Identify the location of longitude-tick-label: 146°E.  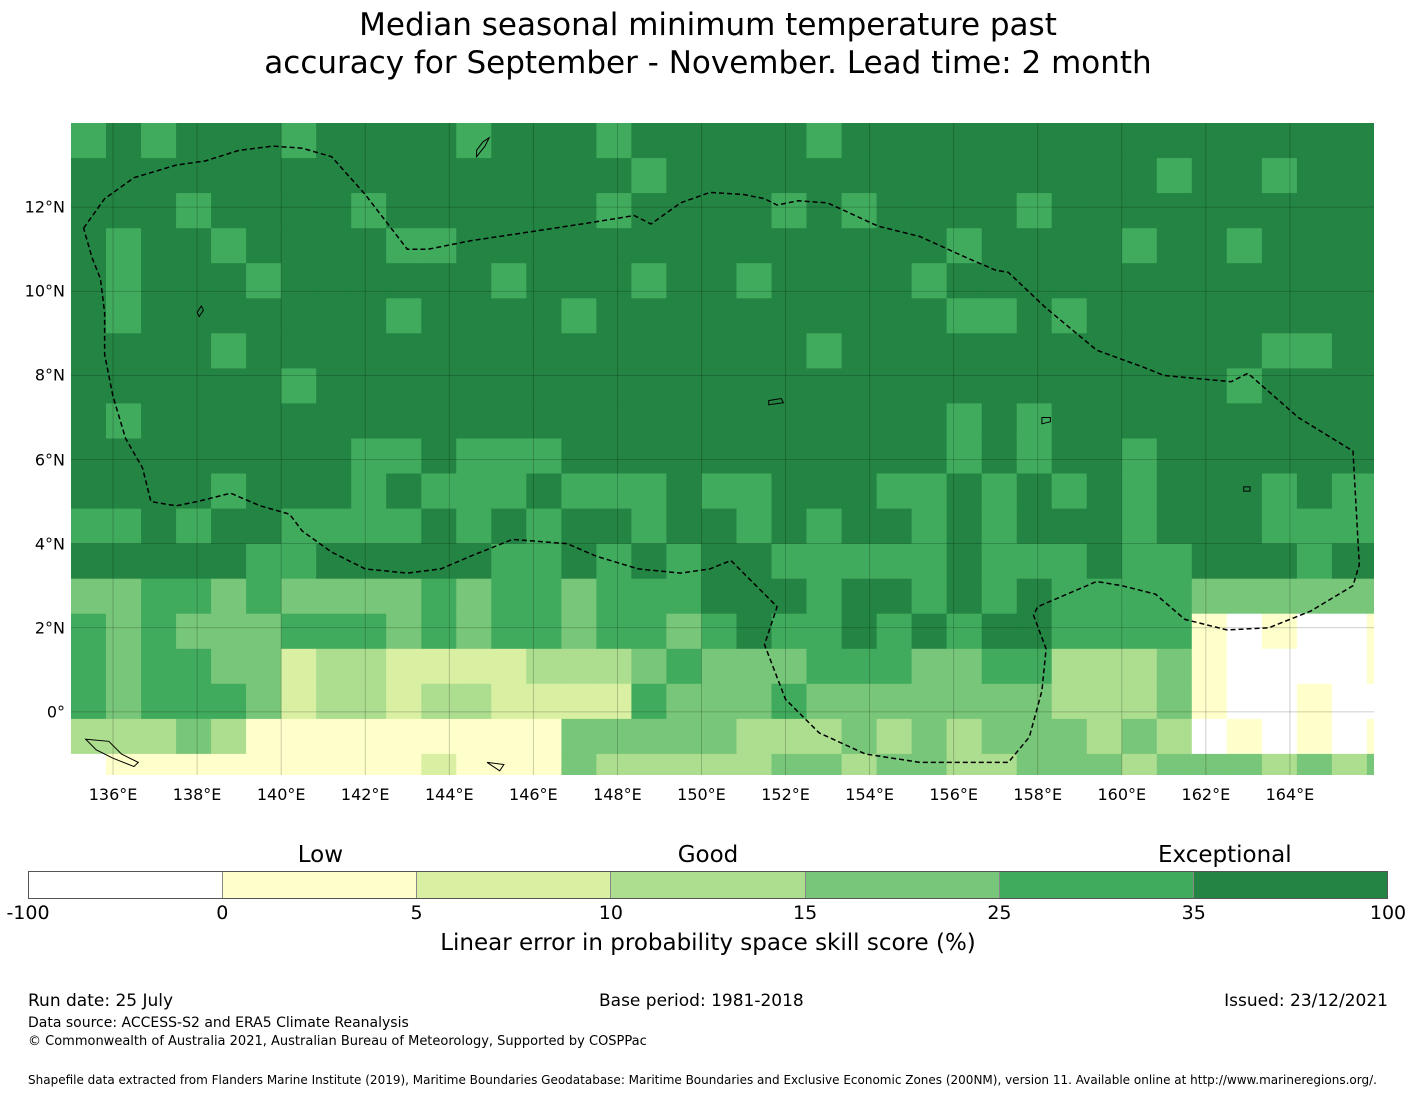
(533, 794).